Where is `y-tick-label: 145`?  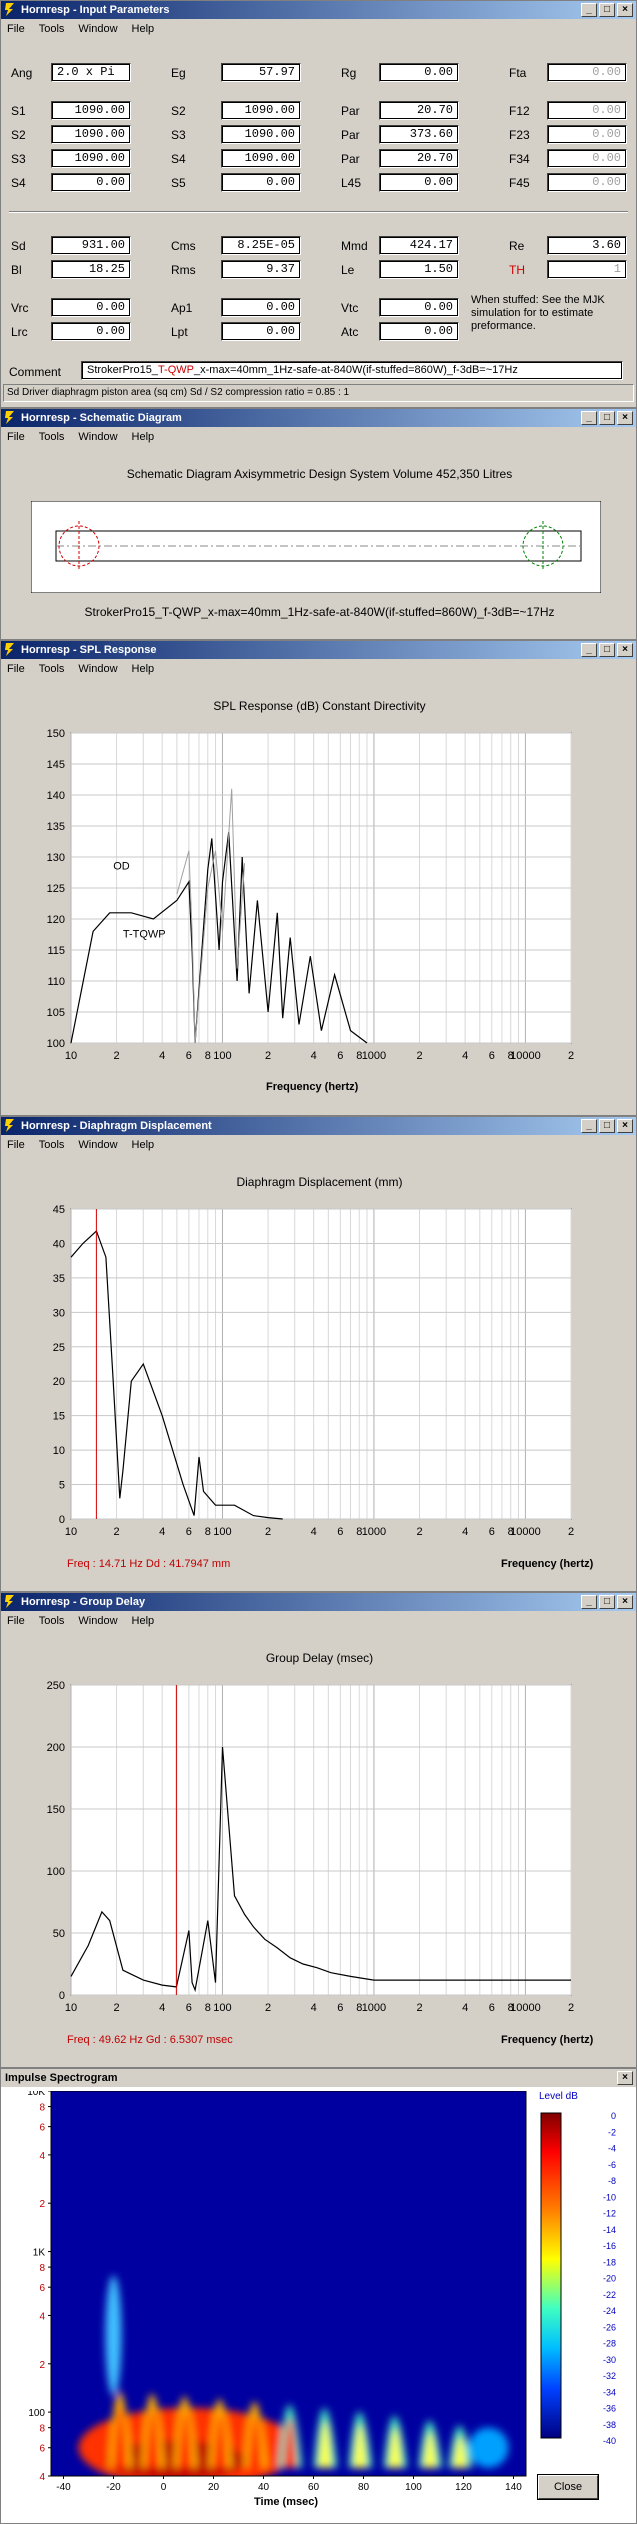
y-tick-label: 145 is located at coordinates (56, 765).